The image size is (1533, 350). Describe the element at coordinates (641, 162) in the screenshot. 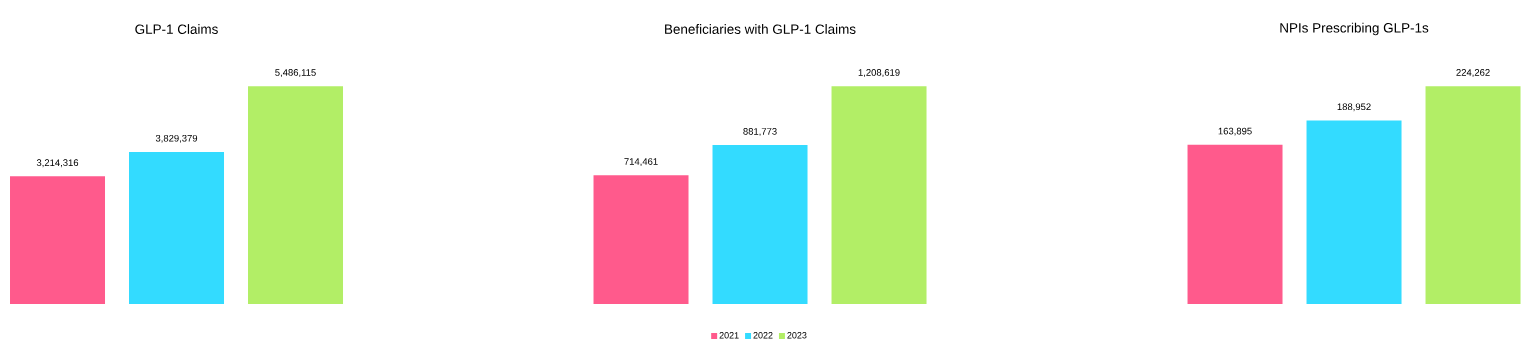

I see `data-label: 714,461` at that location.